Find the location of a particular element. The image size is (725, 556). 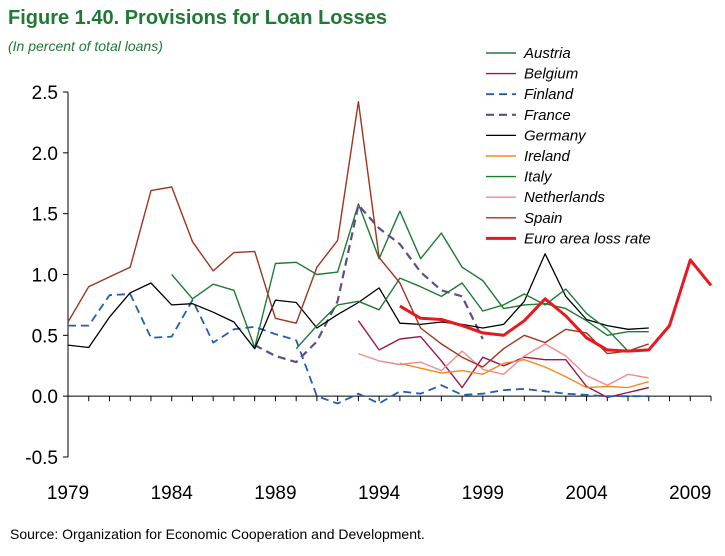

legend-label: Netherlands is located at coordinates (564, 197).